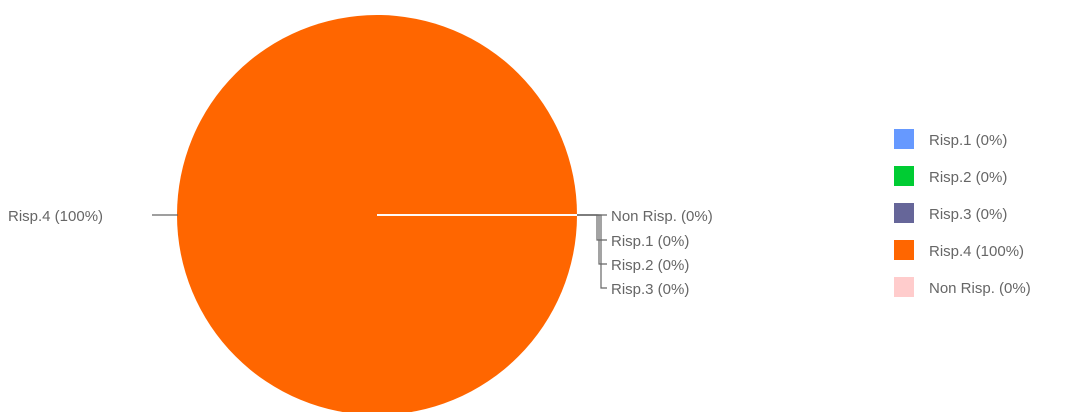  Describe the element at coordinates (904, 287) in the screenshot. I see `legend-swatch-nonrisp` at that location.